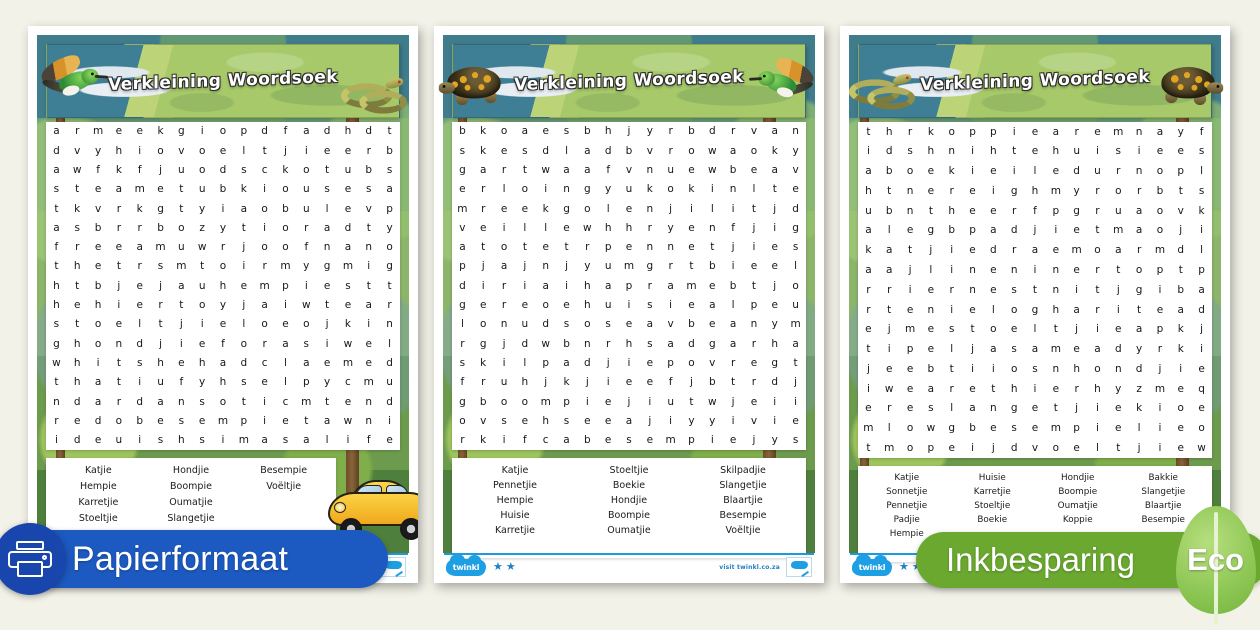 This screenshot has width=1260, height=630. What do you see at coordinates (1035, 81) in the screenshot?
I see `page-title: Verkleining Woordsoek` at bounding box center [1035, 81].